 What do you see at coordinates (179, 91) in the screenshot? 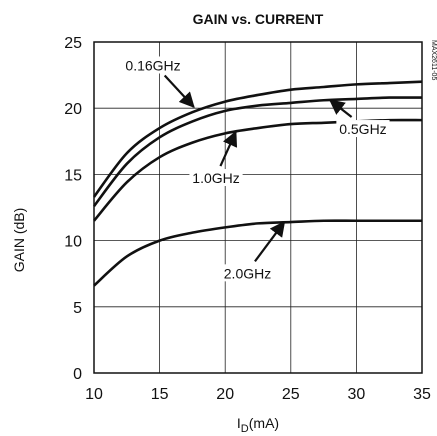
I see `annotation-arrow-0-16ghz` at bounding box center [179, 91].